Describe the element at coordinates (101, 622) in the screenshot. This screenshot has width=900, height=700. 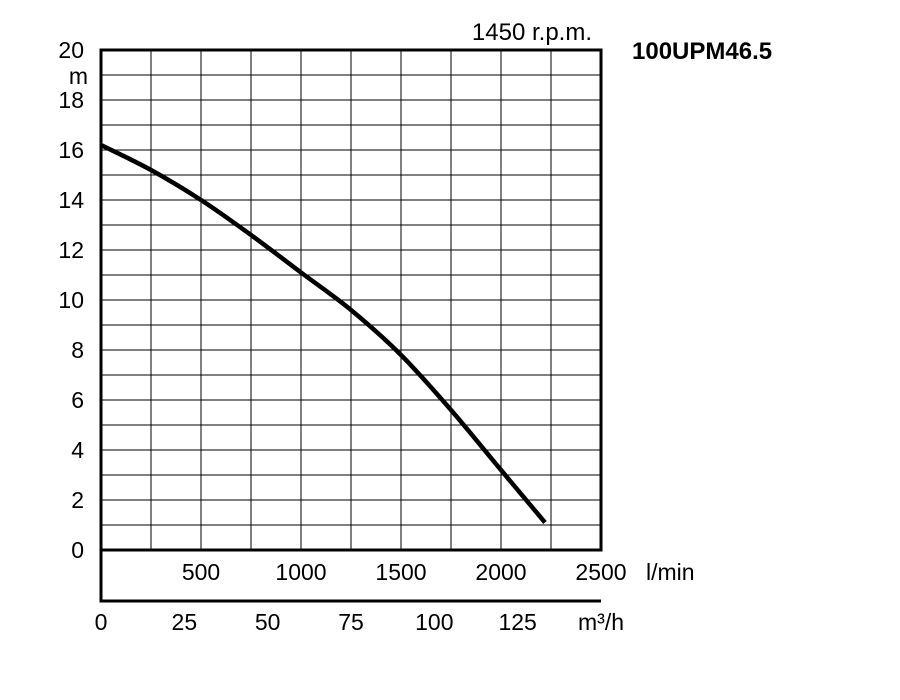
I see `x2-tick-label: 0` at that location.